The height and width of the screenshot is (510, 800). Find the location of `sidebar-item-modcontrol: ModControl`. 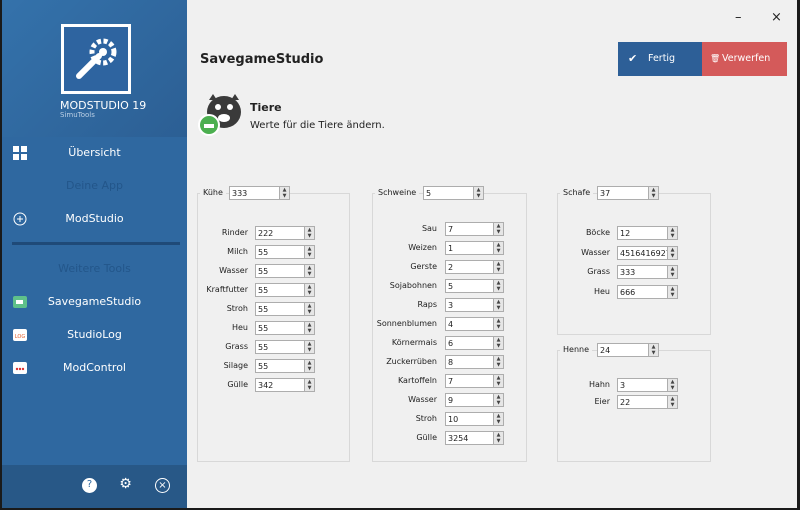

sidebar-item-modcontrol: ModControl is located at coordinates (94, 368).